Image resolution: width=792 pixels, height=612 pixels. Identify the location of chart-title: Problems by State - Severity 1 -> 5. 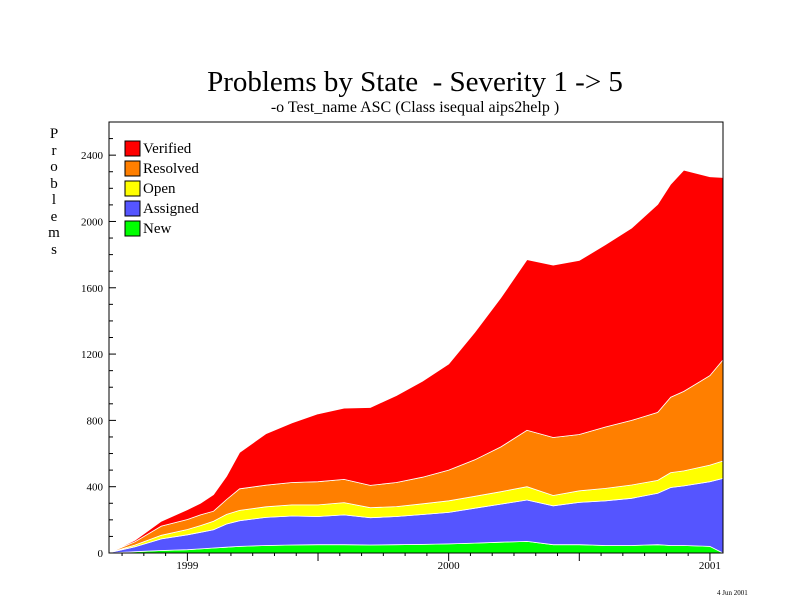
(415, 82).